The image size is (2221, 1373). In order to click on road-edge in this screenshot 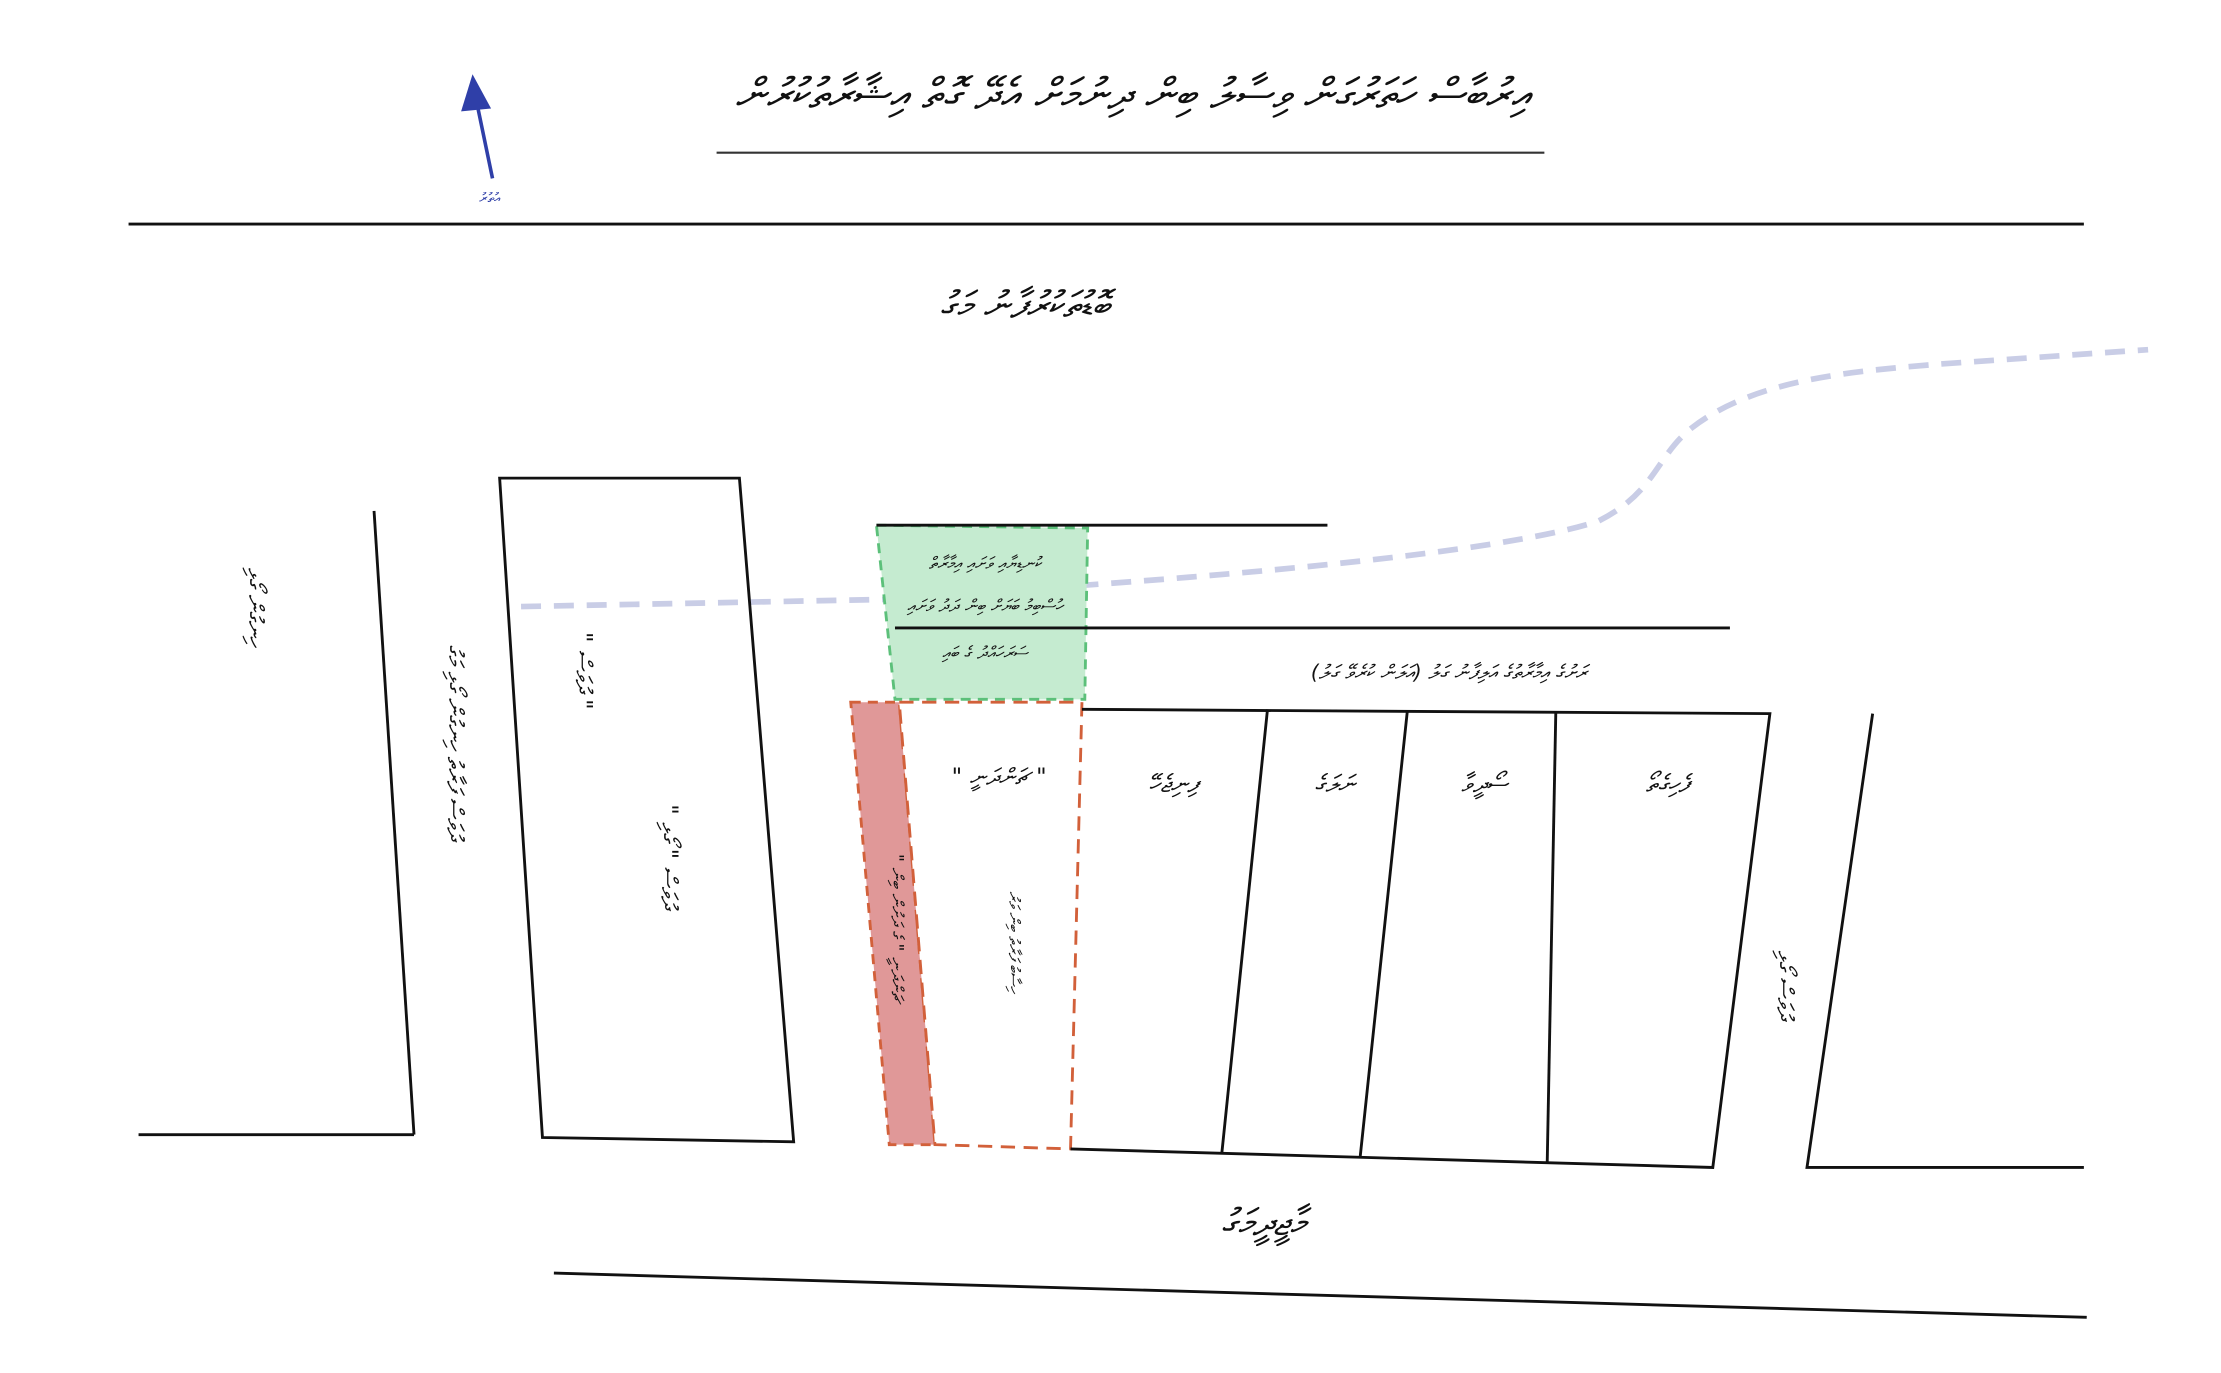, I will do `click(1320, 1295)`.